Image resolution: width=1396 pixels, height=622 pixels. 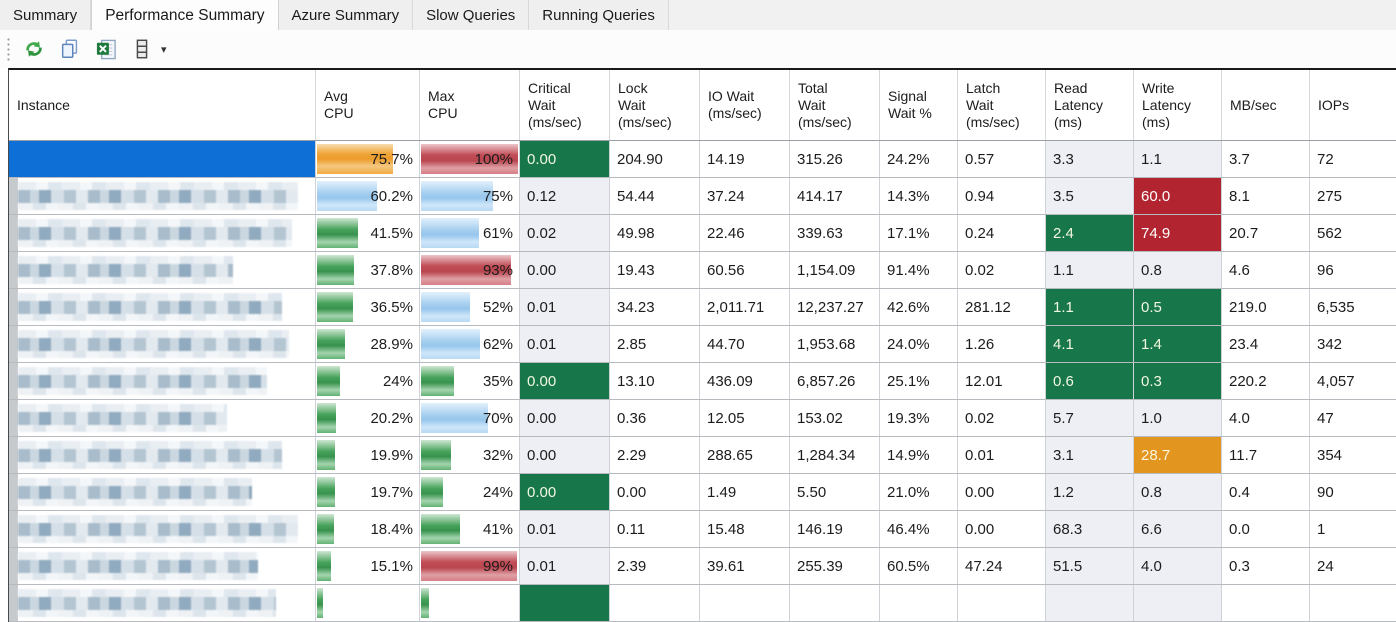 I want to click on column-header-max-cpu: Max CPU, so click(x=470, y=105).